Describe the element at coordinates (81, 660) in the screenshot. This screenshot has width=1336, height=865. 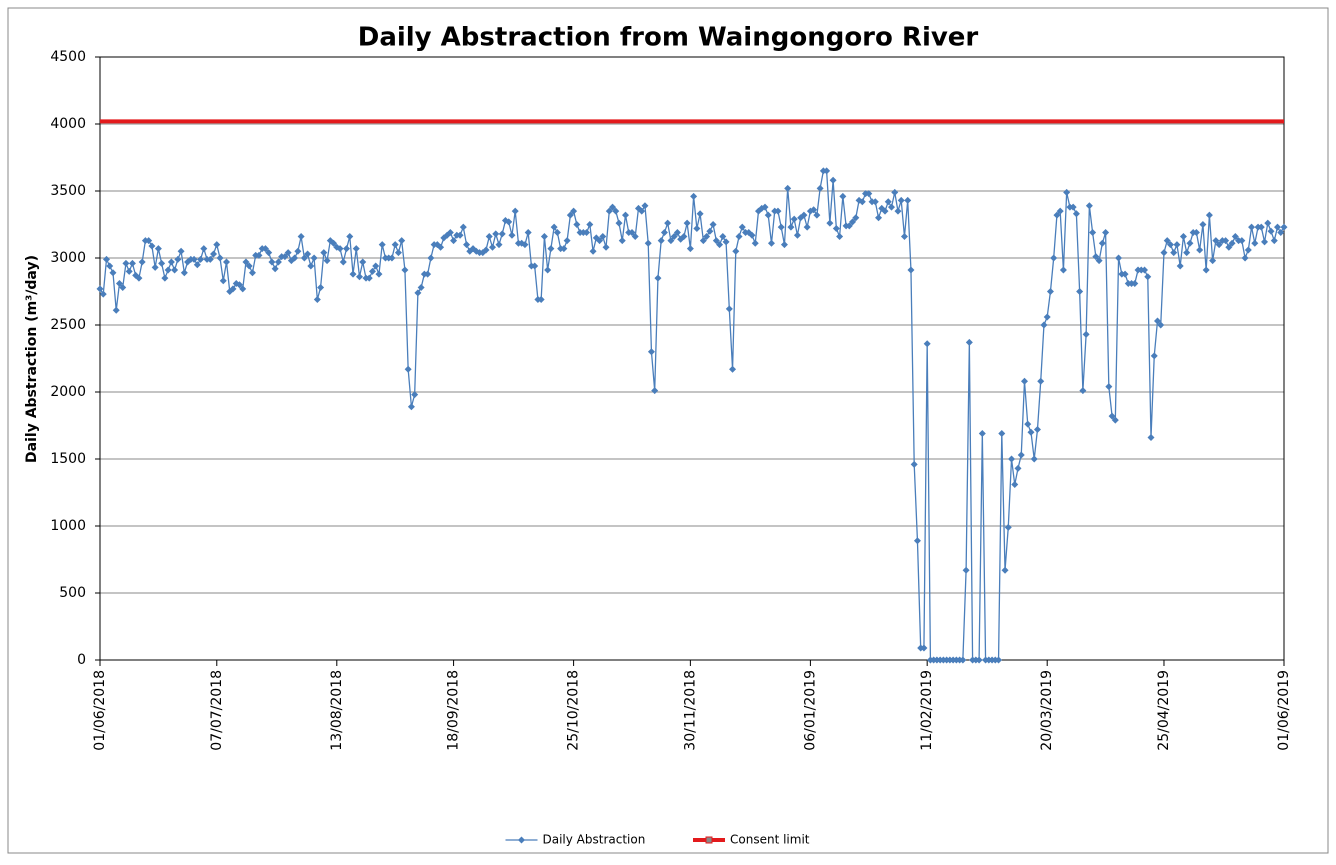
I see `y-tick-label: 0` at that location.